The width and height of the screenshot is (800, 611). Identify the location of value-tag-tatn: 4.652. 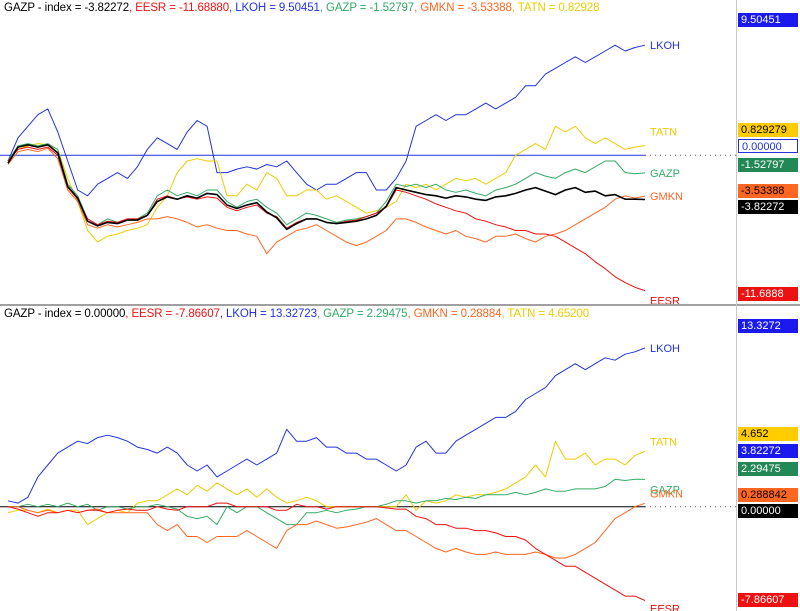
(768, 434).